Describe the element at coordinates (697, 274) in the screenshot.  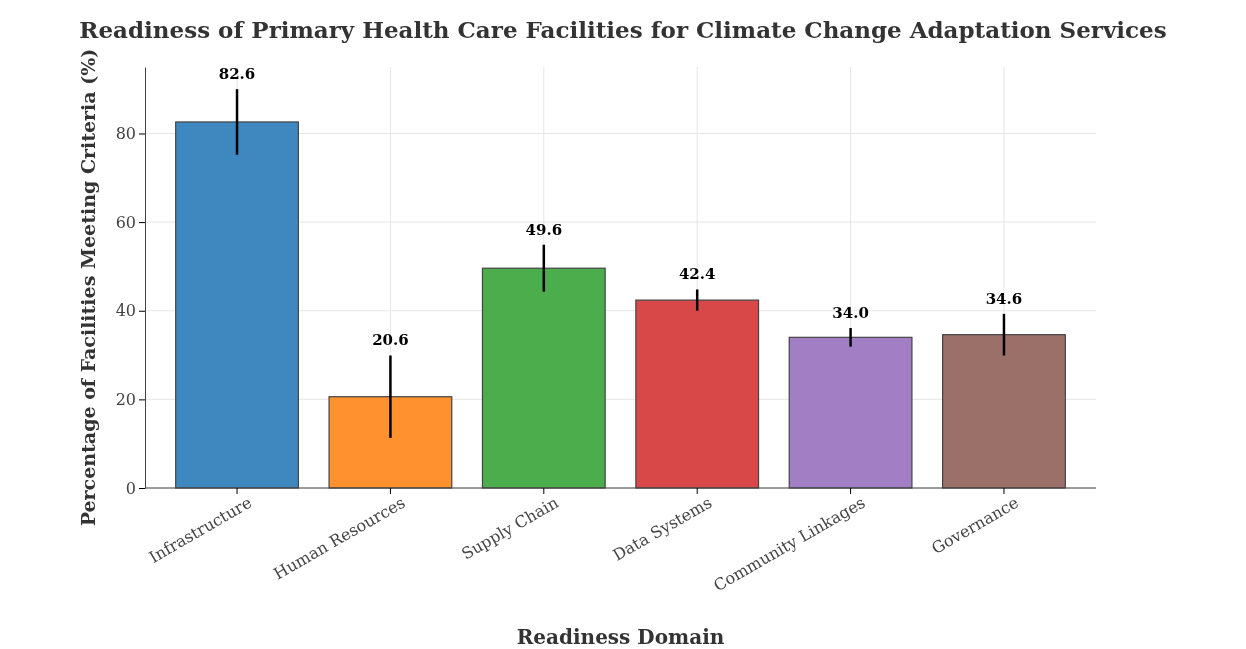
I see `data-label: 42.4` at that location.